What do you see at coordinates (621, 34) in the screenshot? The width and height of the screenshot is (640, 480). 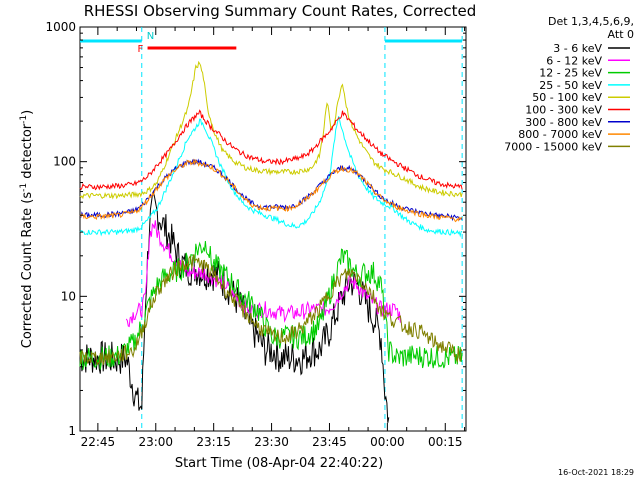 I see `detector-note-line2: Att 0` at bounding box center [621, 34].